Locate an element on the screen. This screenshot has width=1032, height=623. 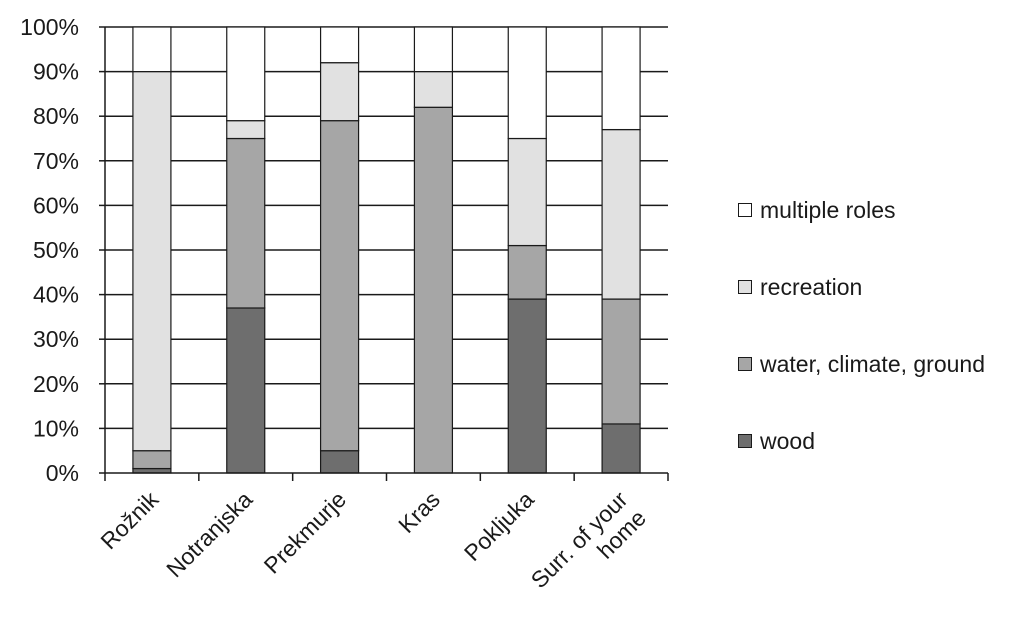
bar-segment-water-climate-ground-surr-of-your-home is located at coordinates (621, 361).